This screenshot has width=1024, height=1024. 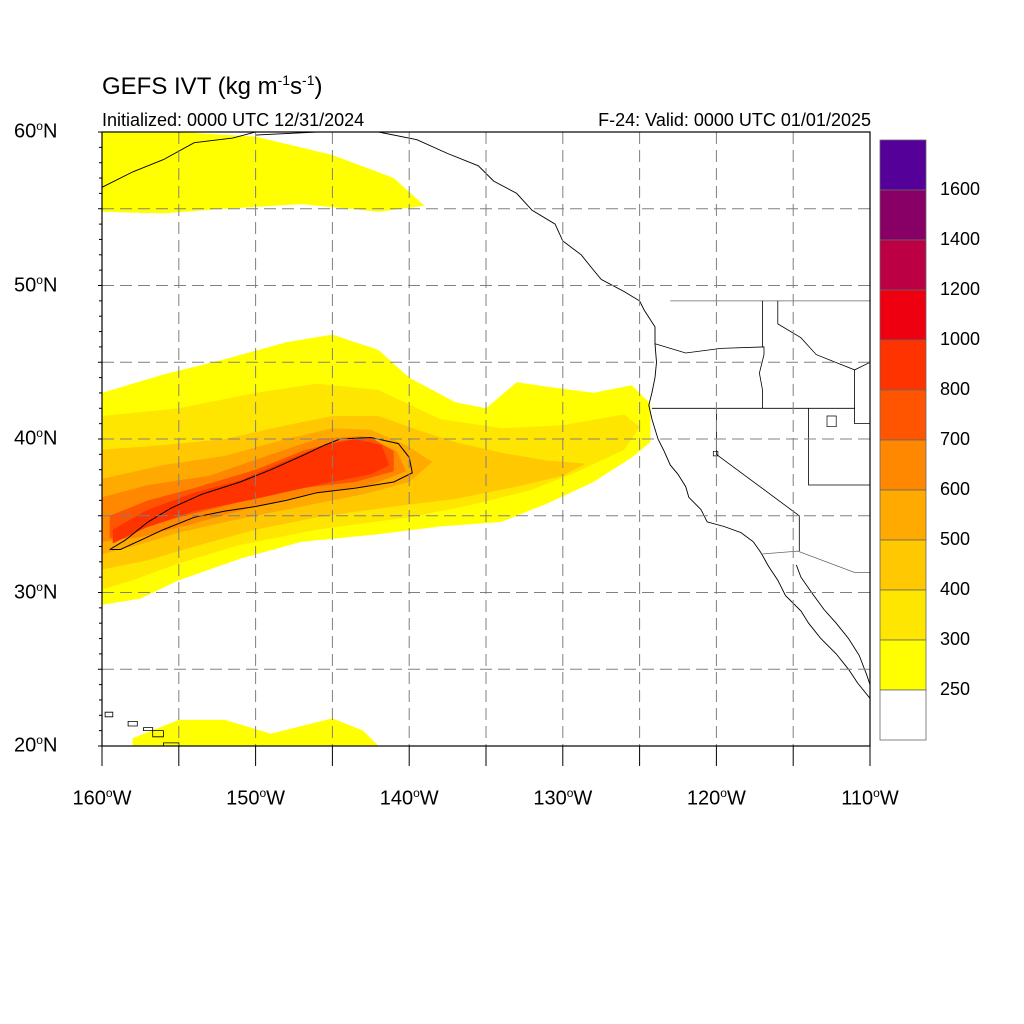 What do you see at coordinates (409, 798) in the screenshot?
I see `lon-label: 140oW` at bounding box center [409, 798].